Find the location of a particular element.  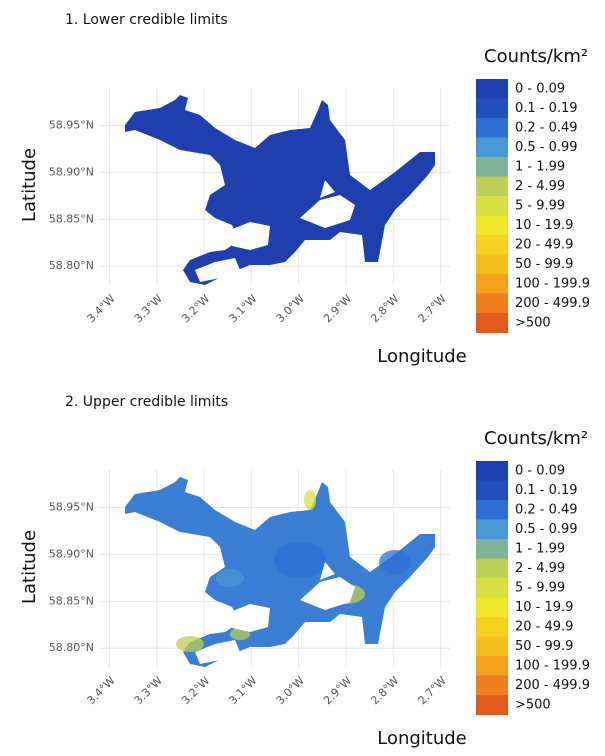

panel-title: 2. Upper credible limits is located at coordinates (146, 402).